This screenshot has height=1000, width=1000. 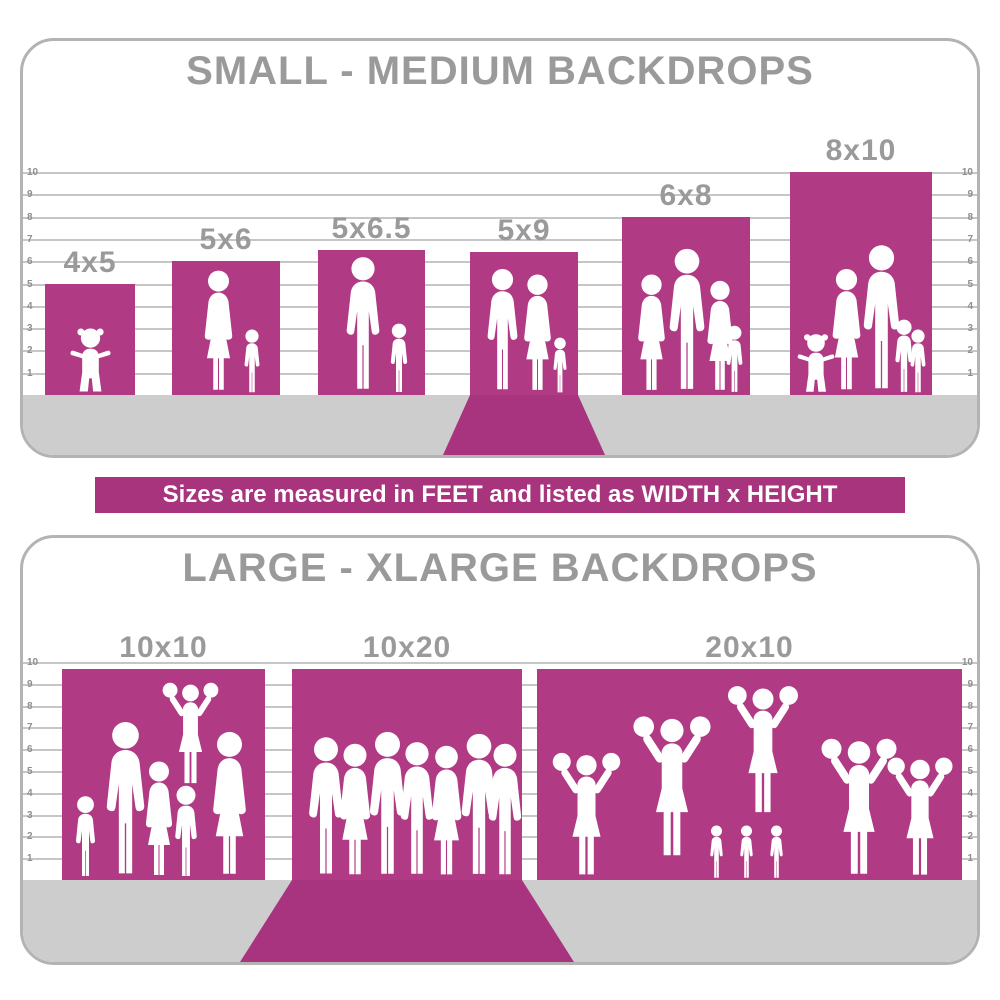 I want to click on backdrop-size-label: 5x9, so click(x=524, y=230).